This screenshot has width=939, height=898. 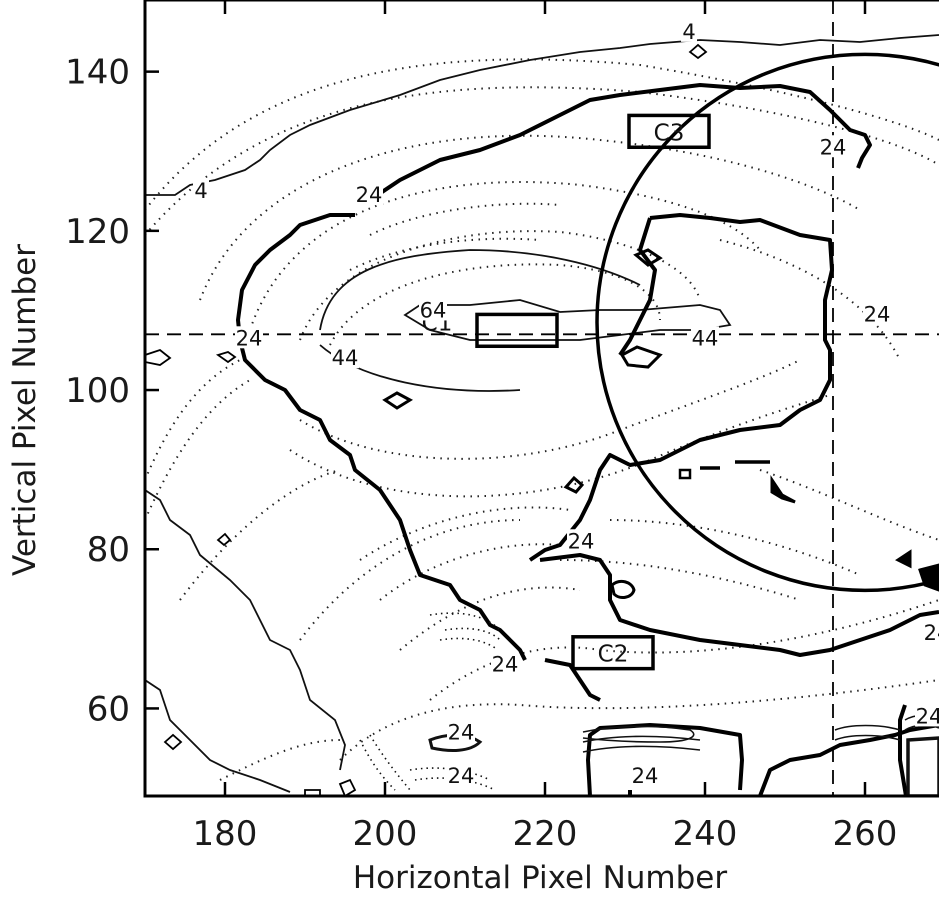 I want to click on y-tick-label: 80, so click(x=108, y=550).